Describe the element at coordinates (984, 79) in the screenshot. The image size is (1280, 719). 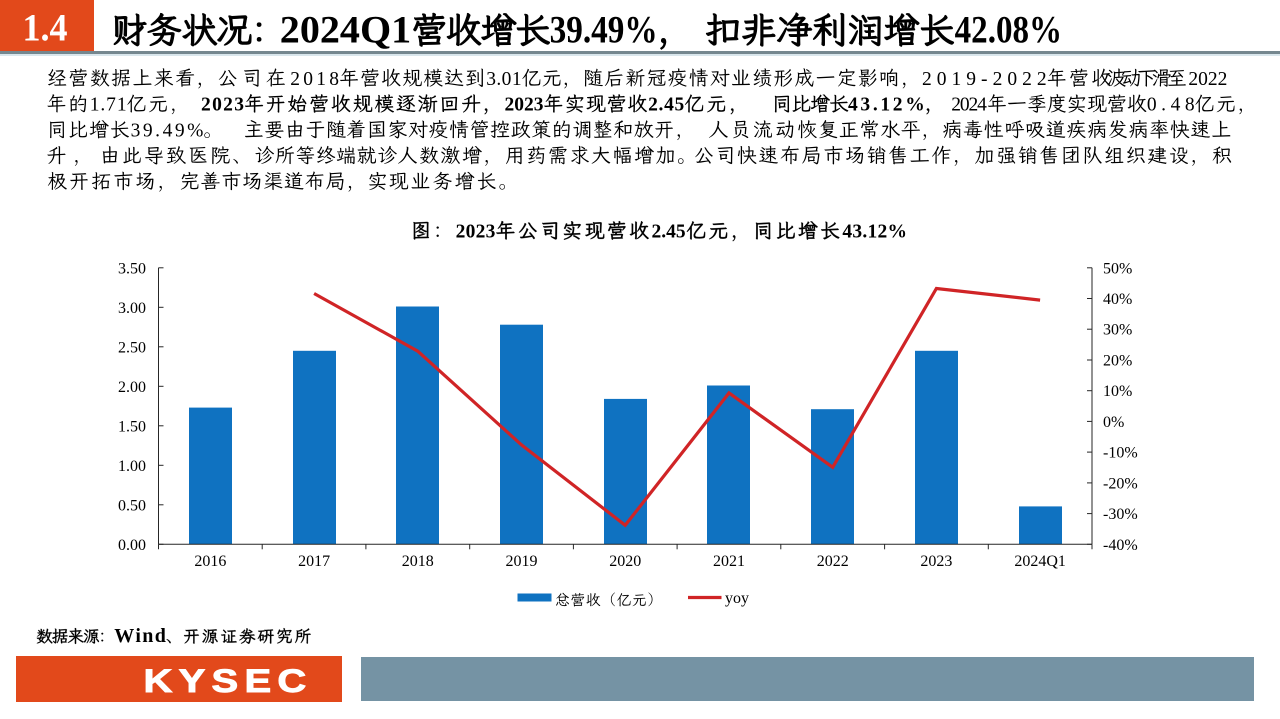
I see `svg-text: 2019-2022` at that location.